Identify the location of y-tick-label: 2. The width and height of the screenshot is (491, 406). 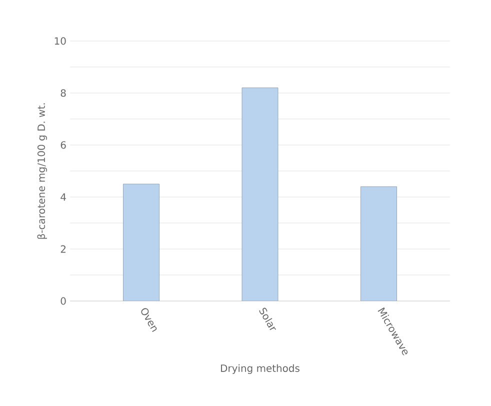
(63, 249).